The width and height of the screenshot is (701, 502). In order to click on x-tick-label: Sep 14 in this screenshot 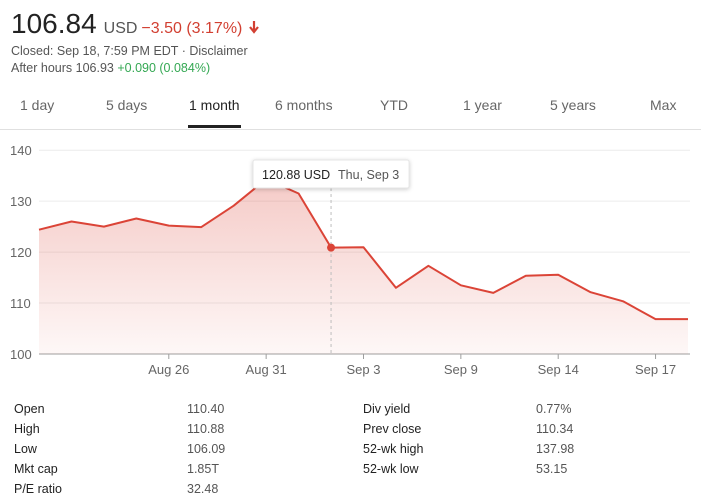, I will do `click(558, 369)`.